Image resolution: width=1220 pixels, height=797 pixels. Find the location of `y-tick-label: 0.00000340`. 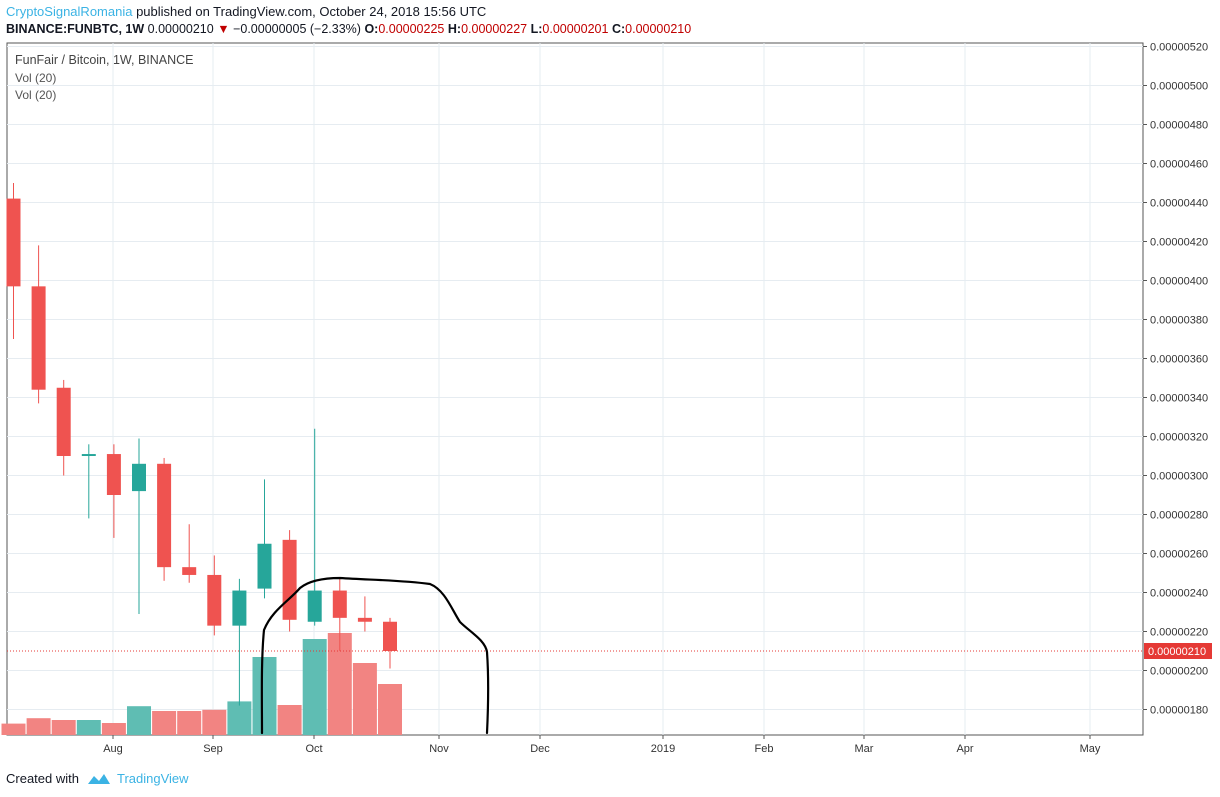

y-tick-label: 0.00000340 is located at coordinates (1179, 399).